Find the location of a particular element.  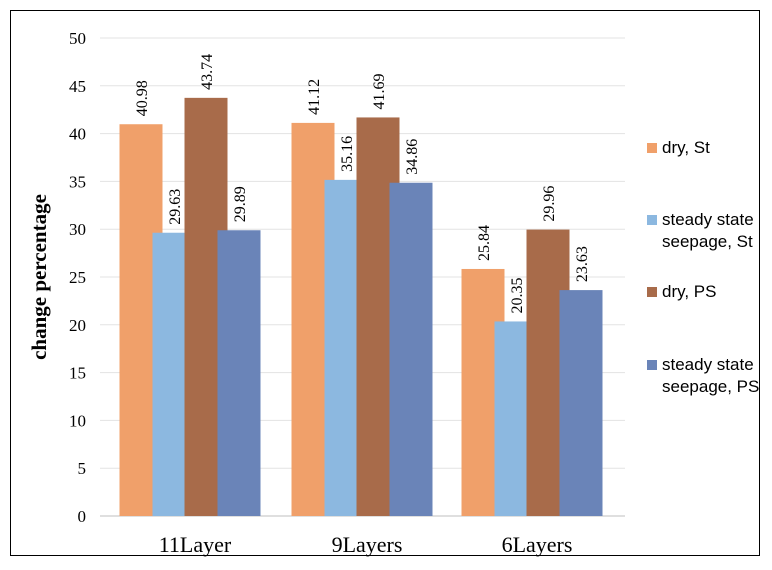

data-label: 25.84 is located at coordinates (484, 243).